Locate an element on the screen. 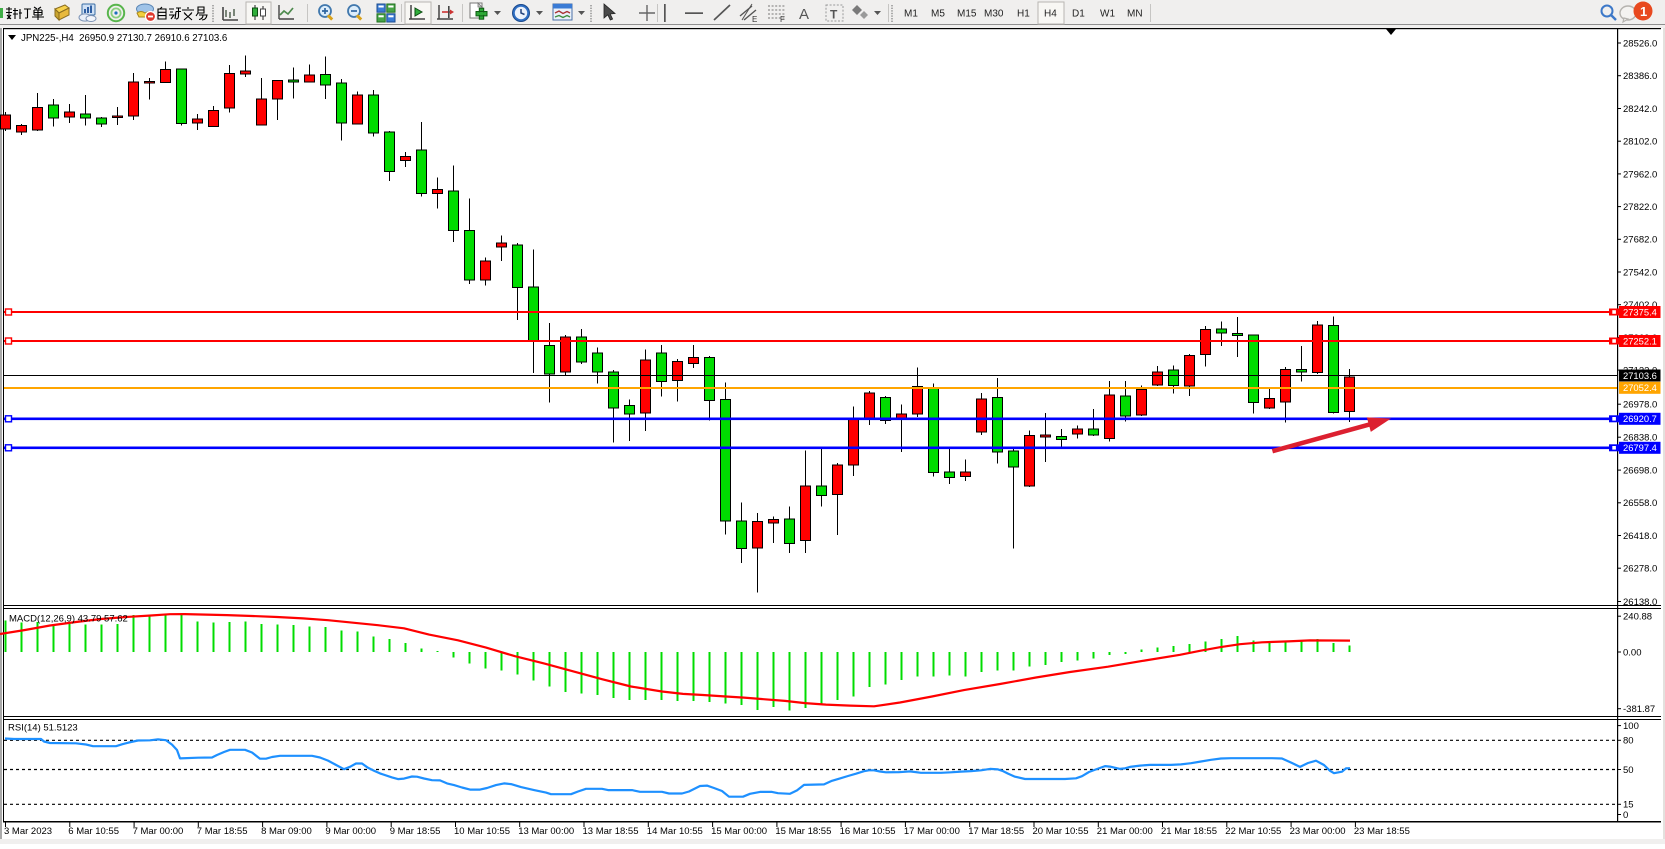 This screenshot has width=1665, height=849. svg-text: 6 Mar 10:55 is located at coordinates (93, 831).